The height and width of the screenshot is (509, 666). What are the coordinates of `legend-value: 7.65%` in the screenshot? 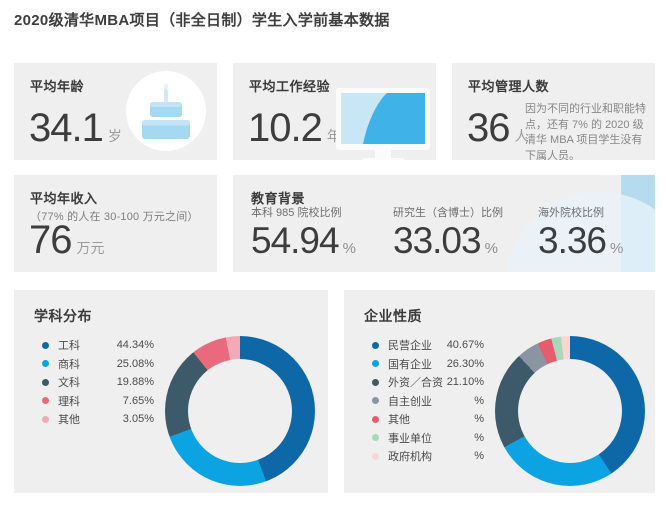 It's located at (138, 400).